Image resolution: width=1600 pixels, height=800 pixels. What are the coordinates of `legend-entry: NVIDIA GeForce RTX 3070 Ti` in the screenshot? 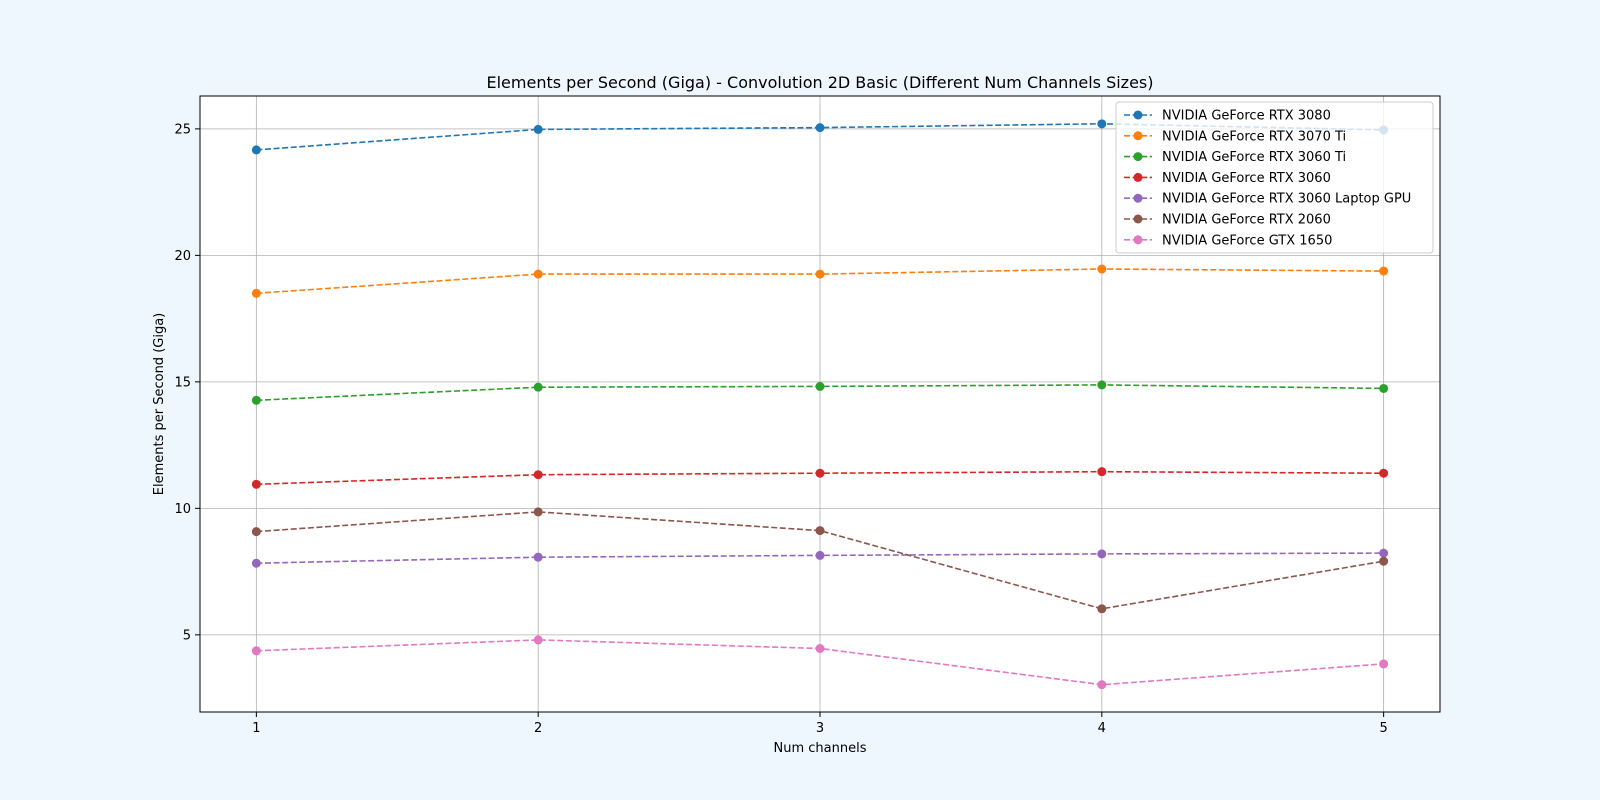 It's located at (1235, 136).